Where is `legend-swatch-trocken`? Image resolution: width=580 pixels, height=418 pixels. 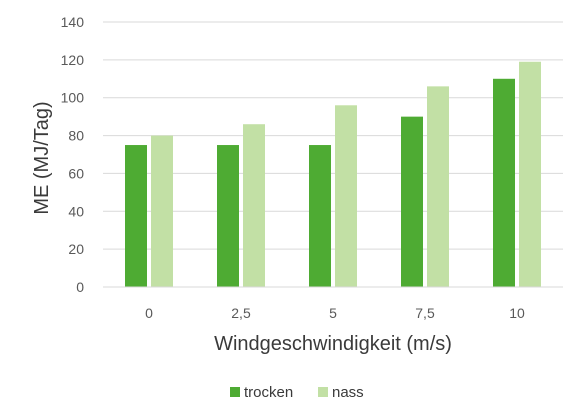 legend-swatch-trocken is located at coordinates (235, 392).